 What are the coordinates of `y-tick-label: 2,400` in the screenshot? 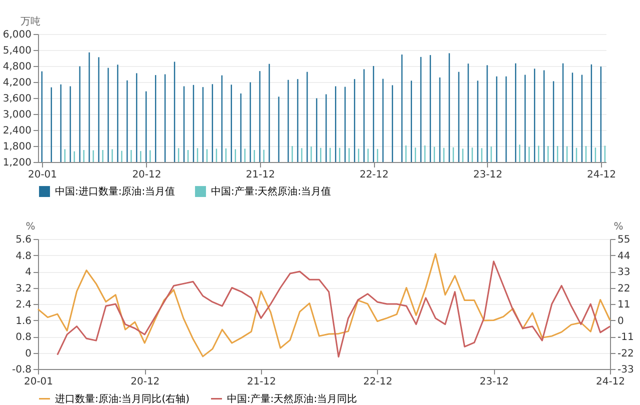 It's located at (17, 131).